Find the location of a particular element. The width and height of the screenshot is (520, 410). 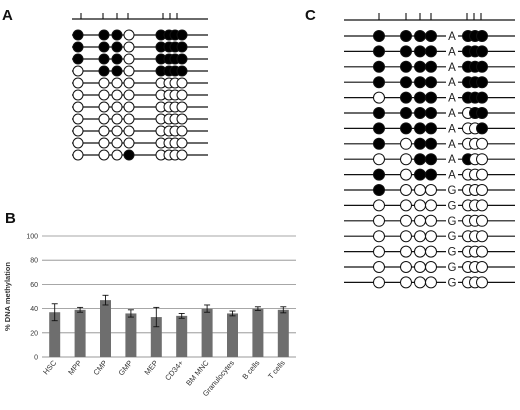

panel-c-label: C is located at coordinates (310, 15).